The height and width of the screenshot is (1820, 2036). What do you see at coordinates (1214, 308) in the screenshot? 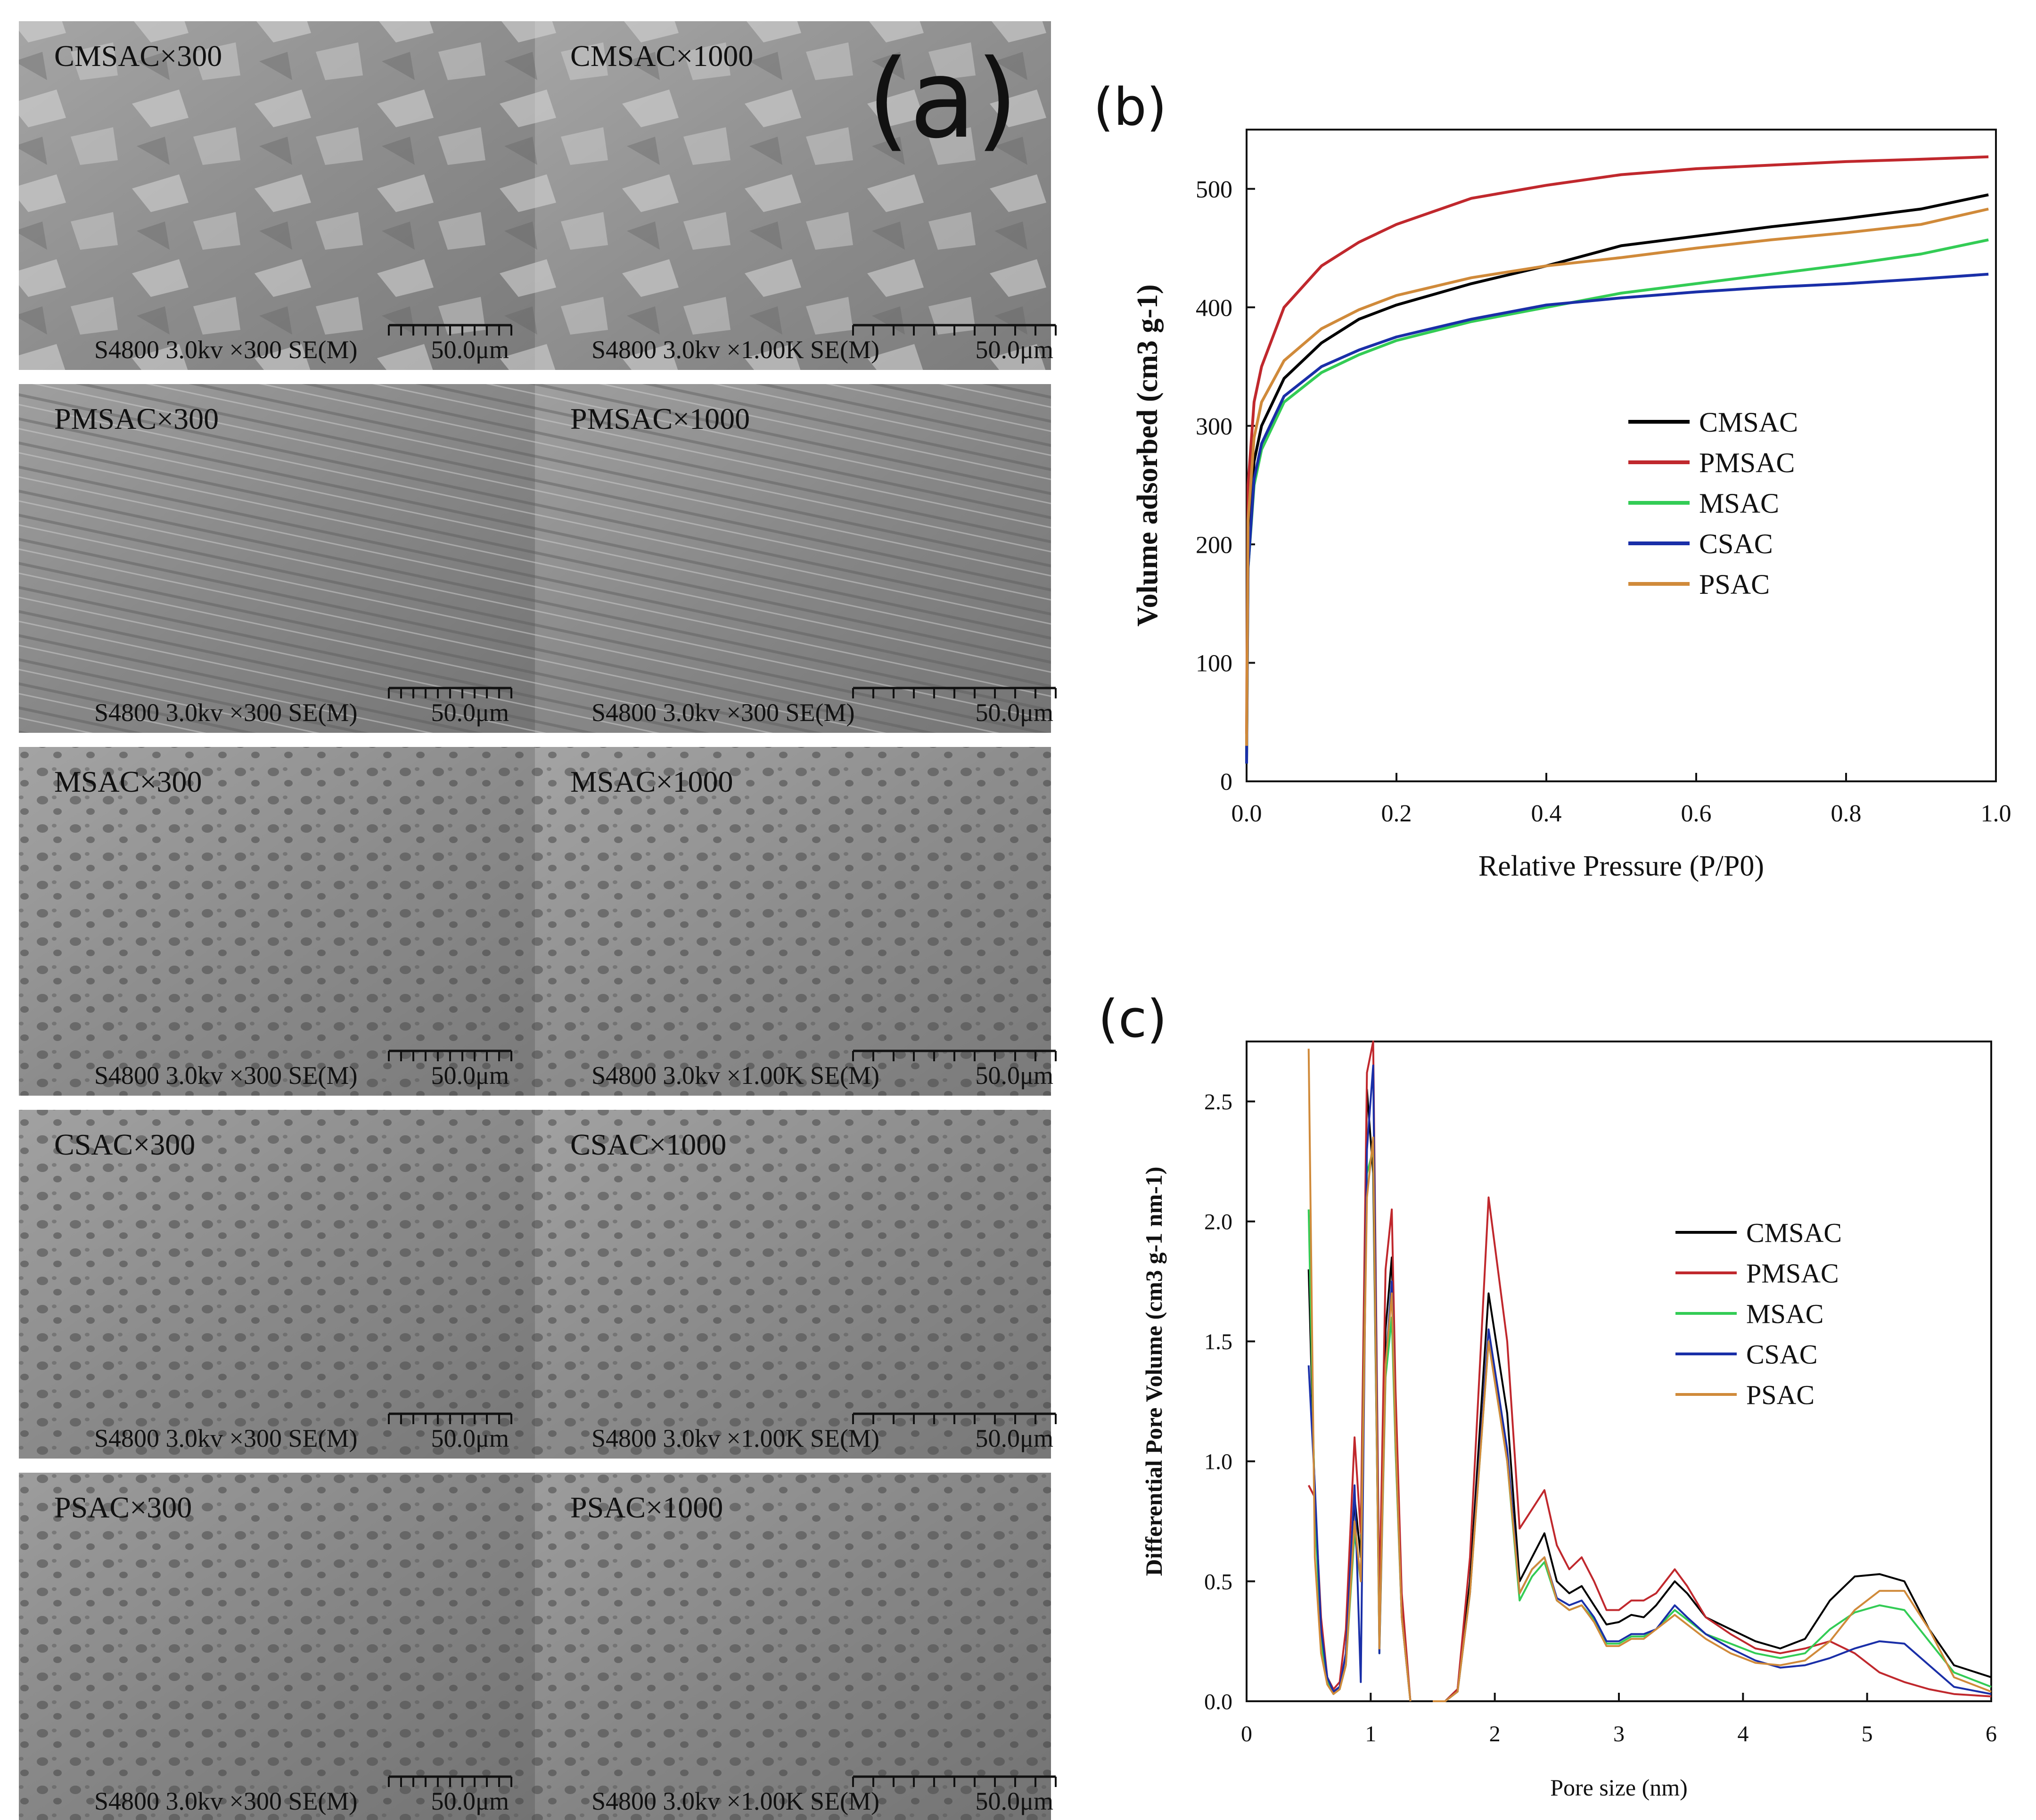
I see `y-tick-label: 400` at bounding box center [1214, 308].